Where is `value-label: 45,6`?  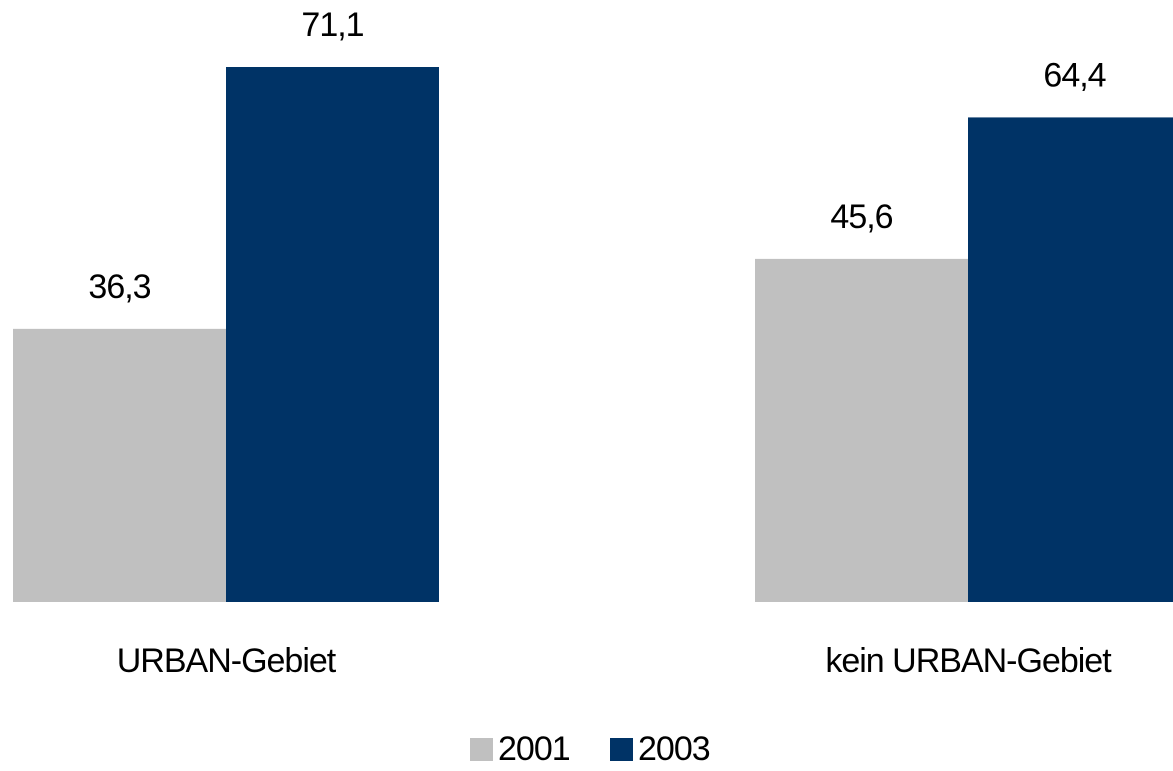
value-label: 45,6 is located at coordinates (861, 217).